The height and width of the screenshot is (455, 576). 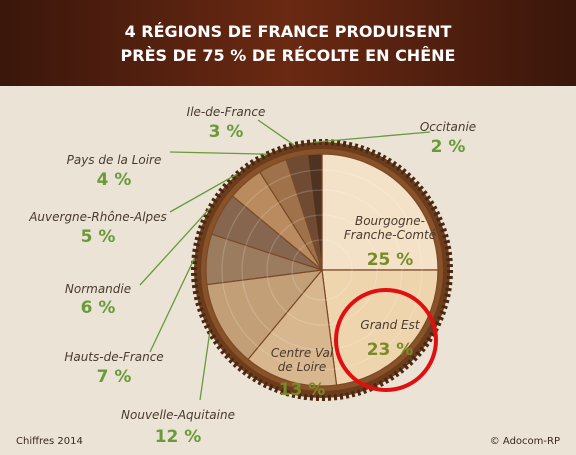 I want to click on tree-ring, so click(x=322, y=270).